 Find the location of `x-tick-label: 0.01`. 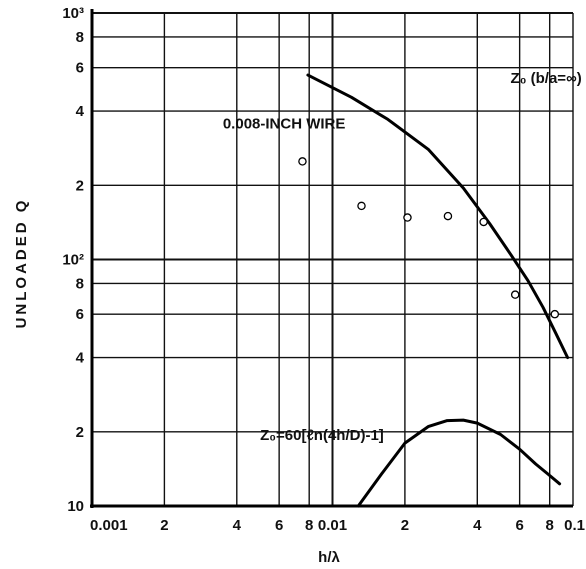

x-tick-label: 0.01 is located at coordinates (332, 525).